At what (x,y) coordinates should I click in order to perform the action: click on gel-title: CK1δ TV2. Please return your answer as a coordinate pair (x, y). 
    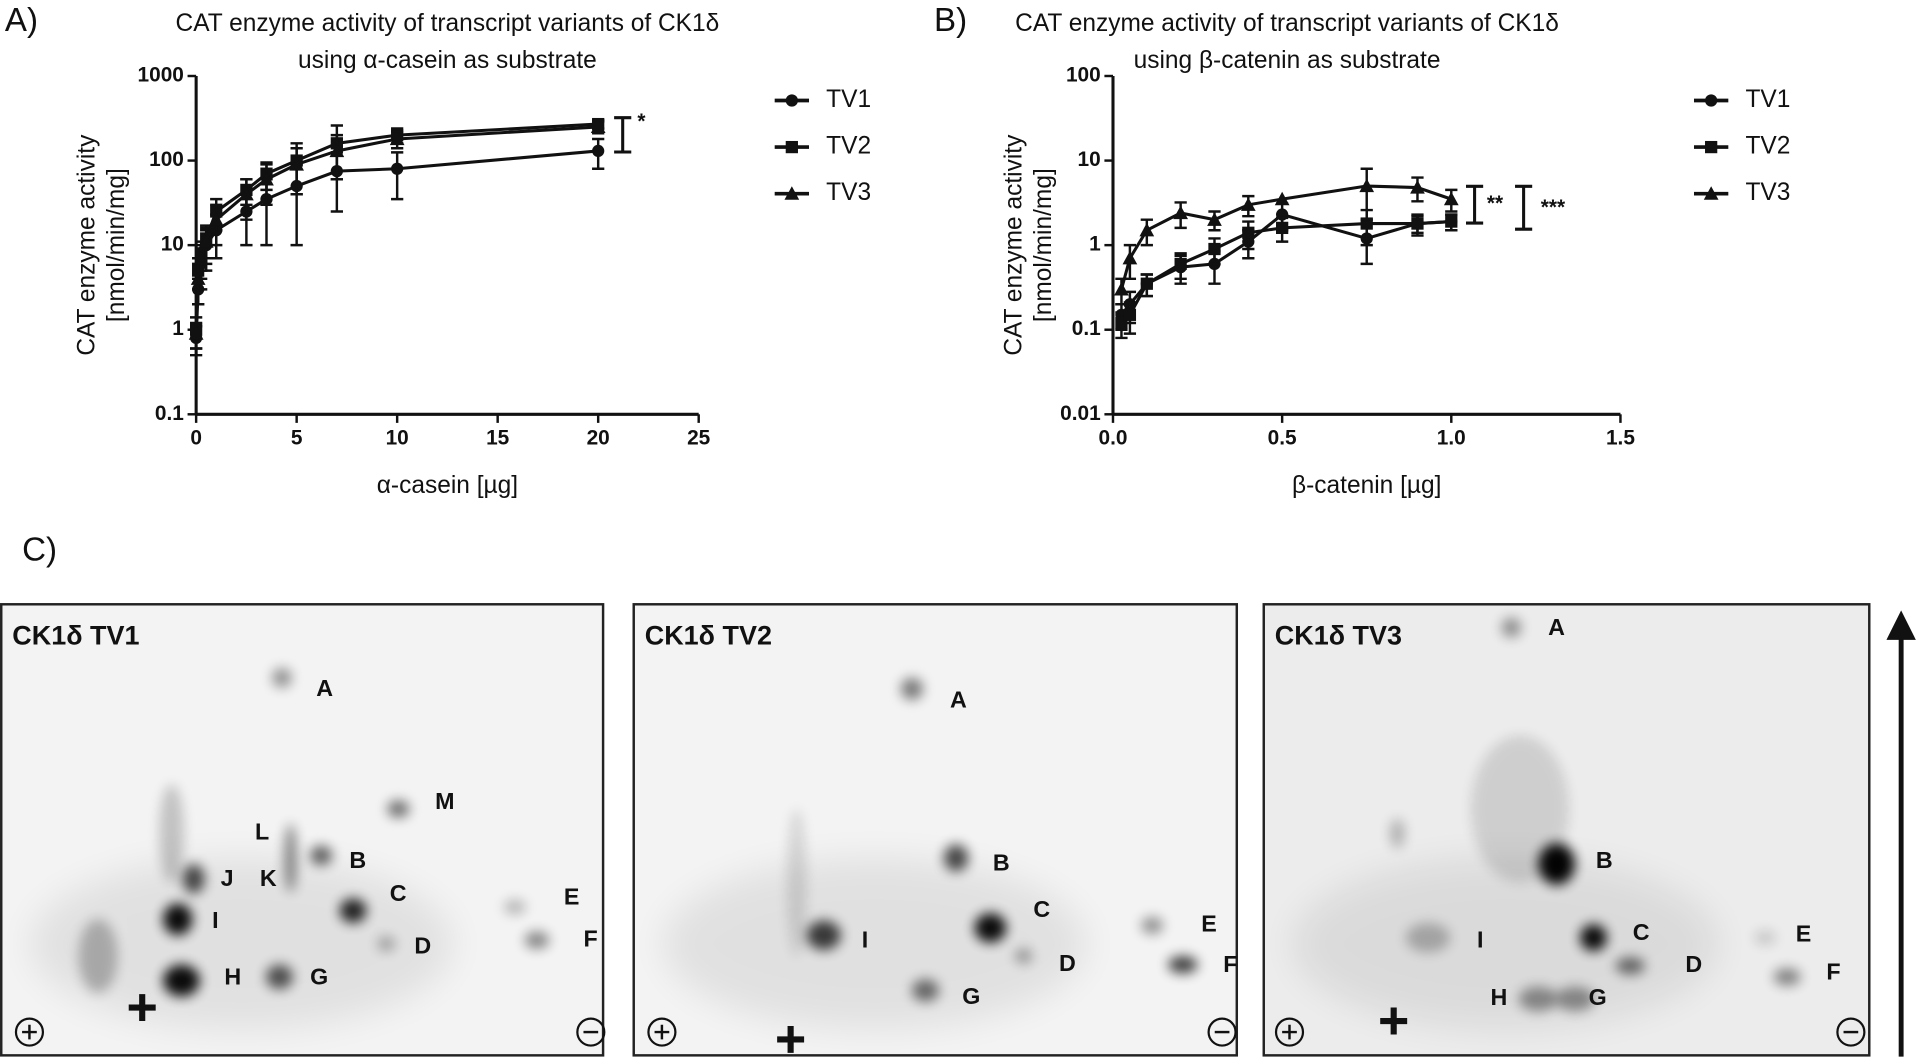
    Looking at the image, I should click on (708, 636).